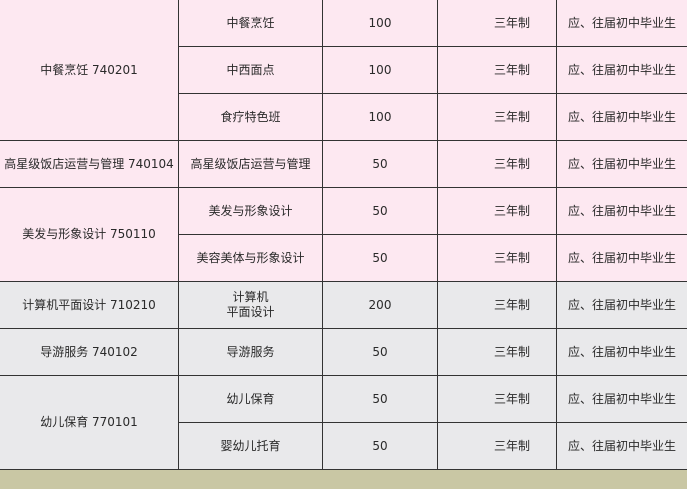 The width and height of the screenshot is (687, 489). Describe the element at coordinates (250, 352) in the screenshot. I see `direction-cell: 导游服务` at that location.